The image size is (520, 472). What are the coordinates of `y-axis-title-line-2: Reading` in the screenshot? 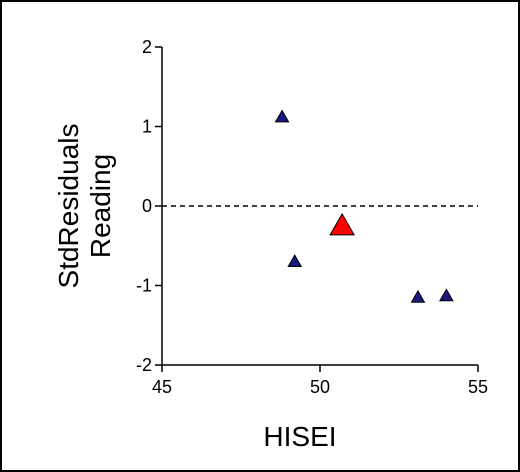 It's located at (100, 206).